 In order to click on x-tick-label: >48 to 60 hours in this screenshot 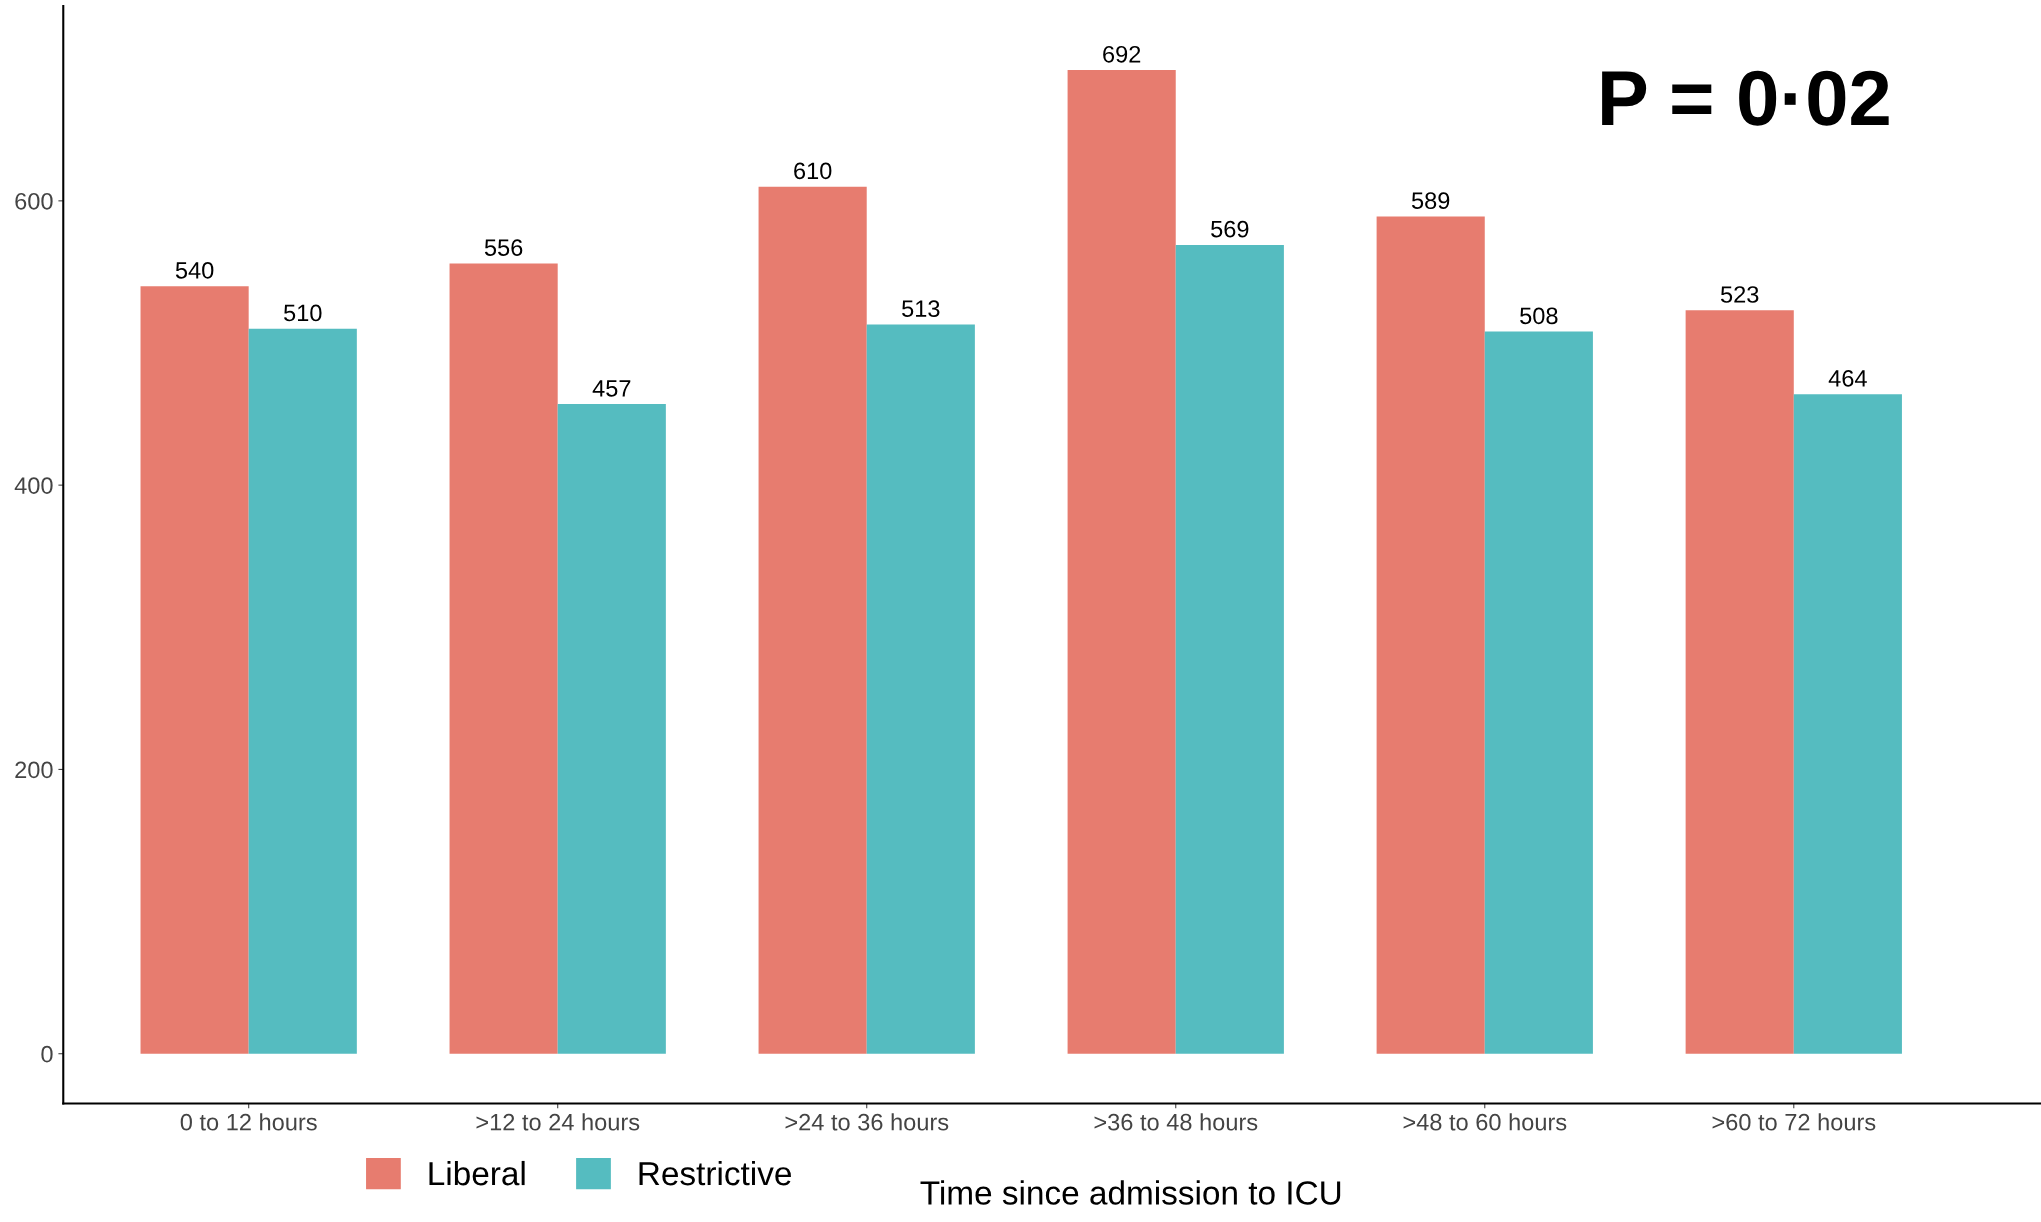, I will do `click(1485, 1122)`.